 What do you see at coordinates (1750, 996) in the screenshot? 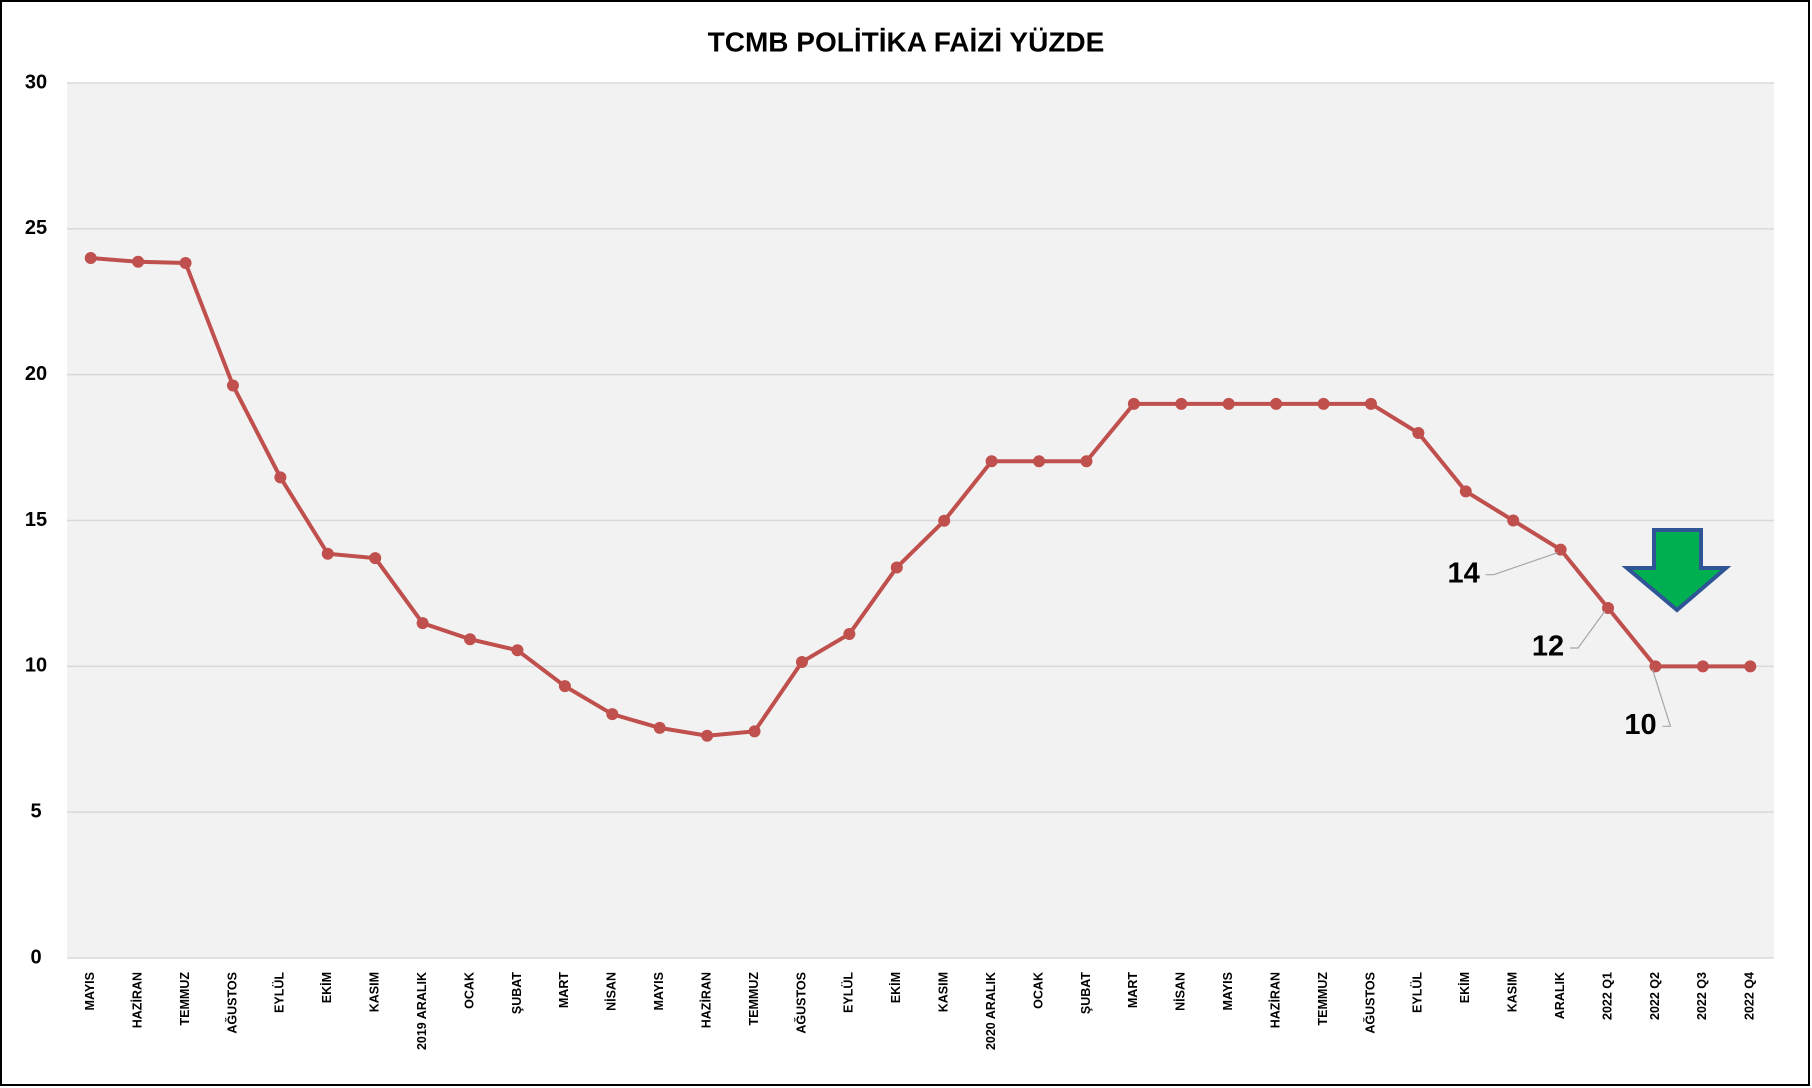
I see `x-tick-label: 2022 Q4` at bounding box center [1750, 996].